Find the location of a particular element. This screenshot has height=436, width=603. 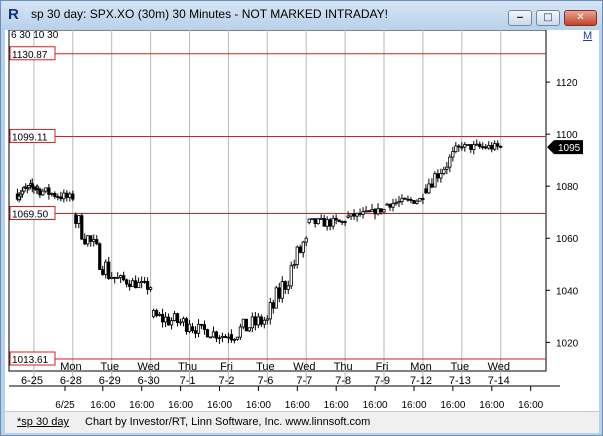

last-price-label: 1095 is located at coordinates (569, 148).